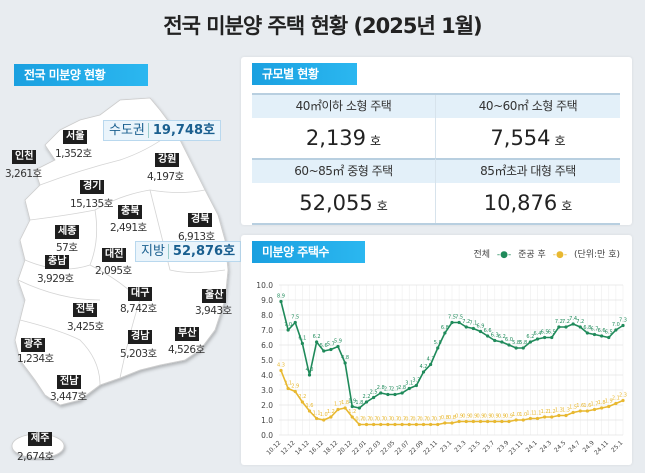 This screenshot has height=473, width=645. I want to click on x-tick-label: 22.05, so click(387, 447).